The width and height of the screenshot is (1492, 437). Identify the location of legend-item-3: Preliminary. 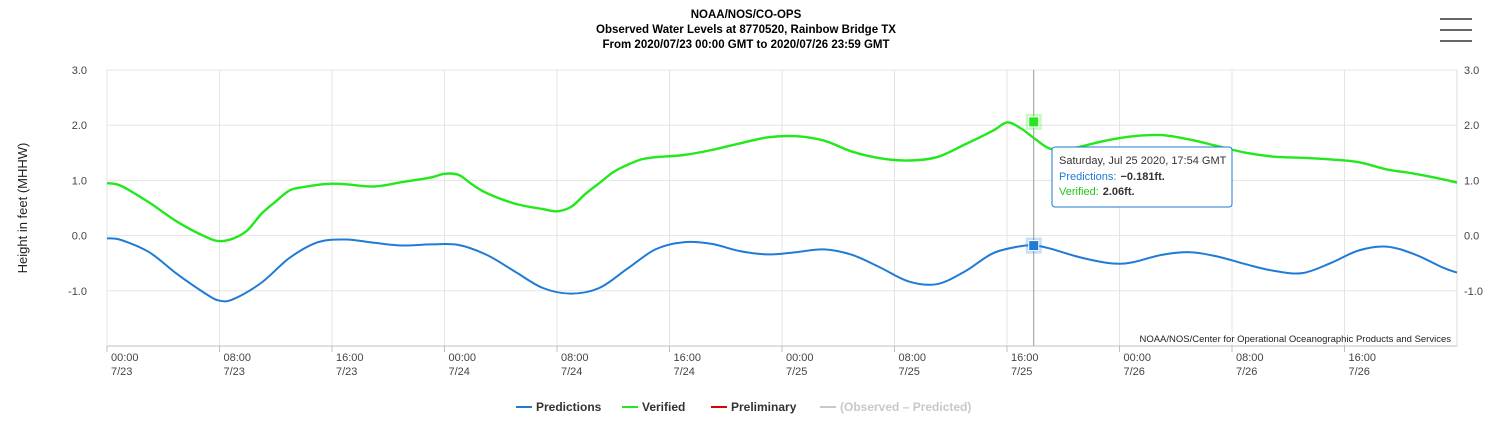
(754, 407).